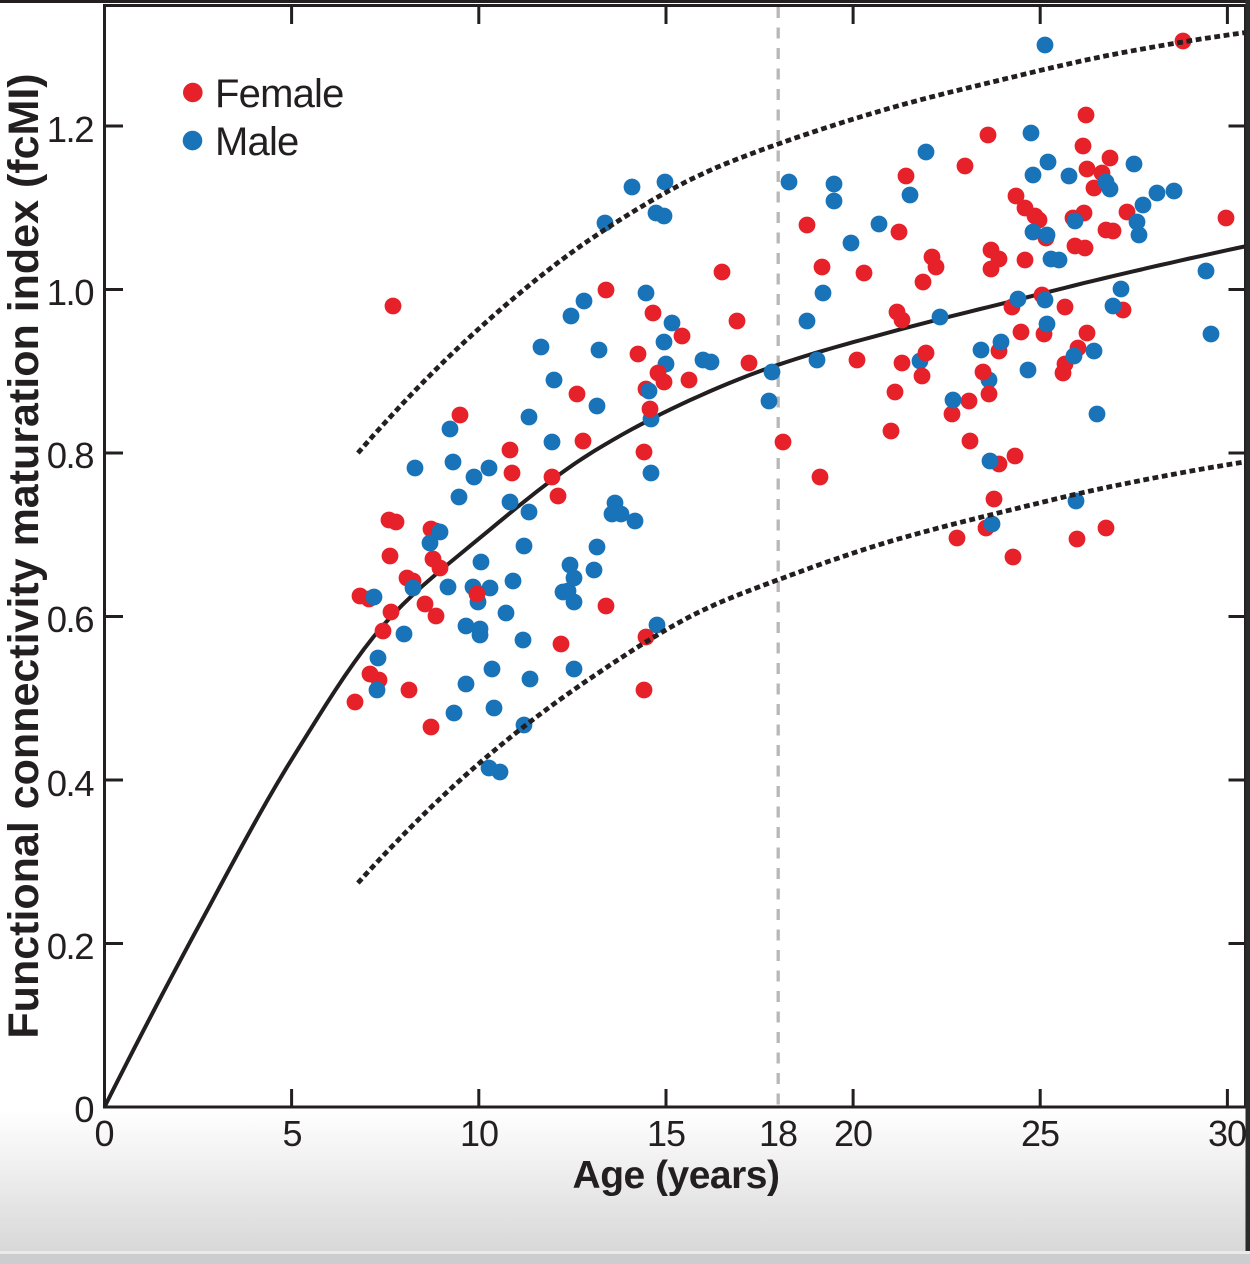  I want to click on svg-text: 0.4, so click(70, 783).